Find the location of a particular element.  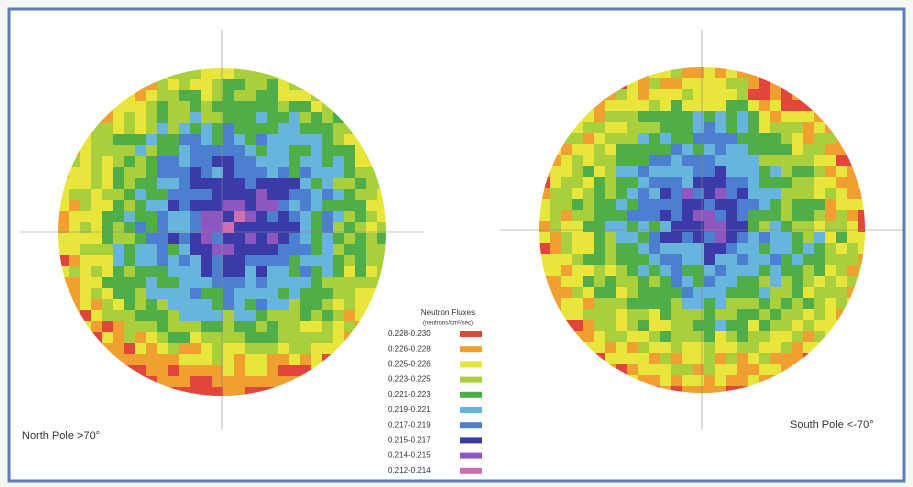

map-label: North Pole >70° is located at coordinates (61, 436).